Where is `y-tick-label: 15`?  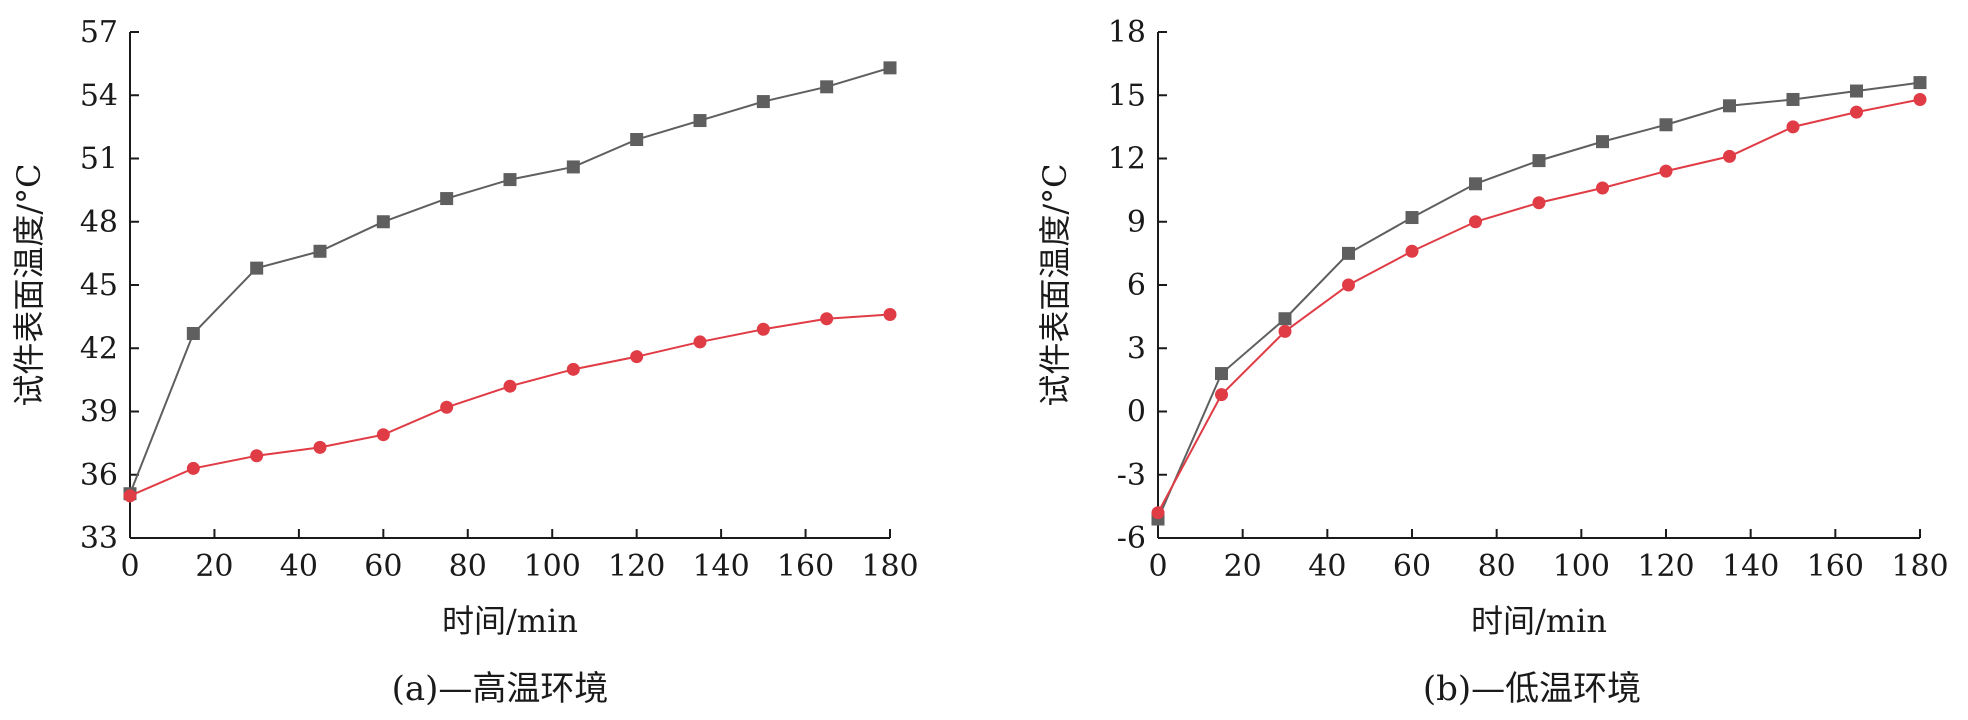
y-tick-label: 15 is located at coordinates (1127, 95).